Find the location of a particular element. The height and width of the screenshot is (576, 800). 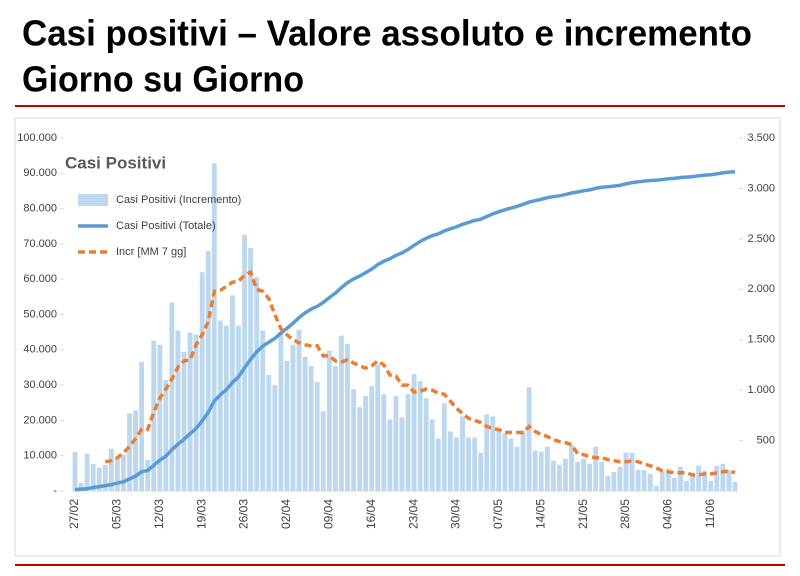

legend-label: Casi Positivi (Totale) is located at coordinates (166, 226).